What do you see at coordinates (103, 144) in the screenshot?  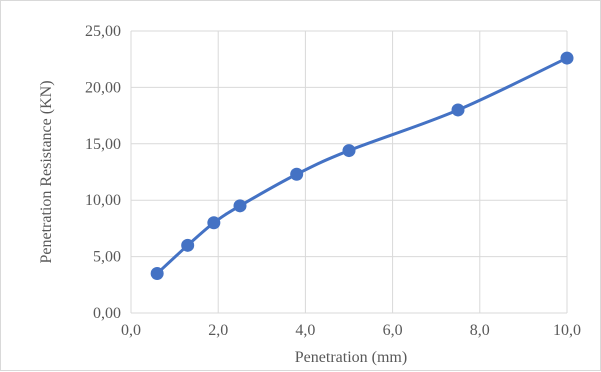 I see `y-tick-label: 15,00` at bounding box center [103, 144].